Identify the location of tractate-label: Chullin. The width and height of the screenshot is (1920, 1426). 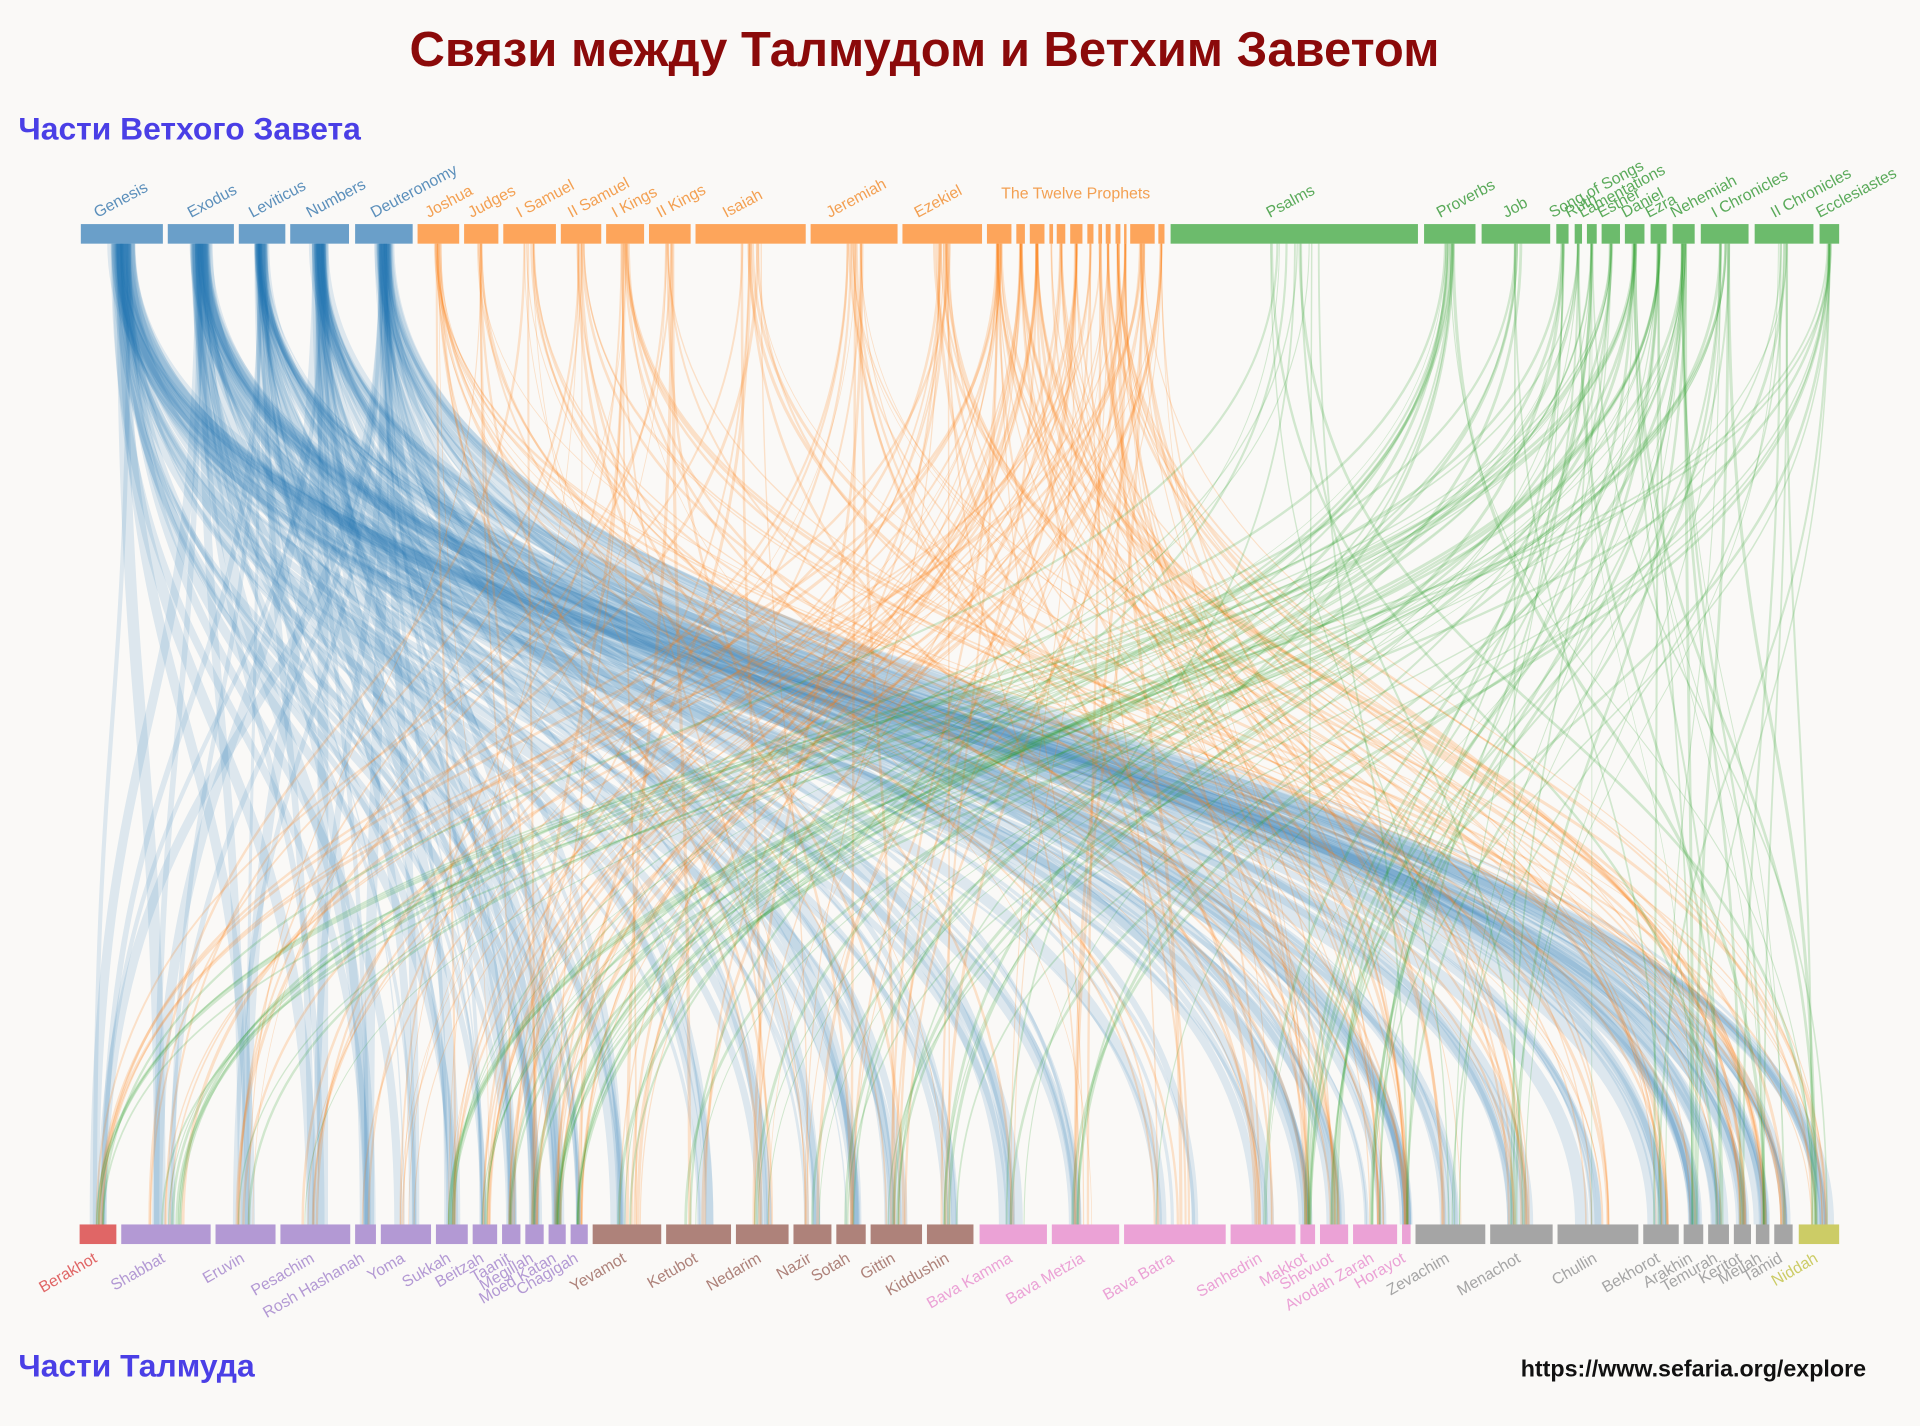
(1574, 1269).